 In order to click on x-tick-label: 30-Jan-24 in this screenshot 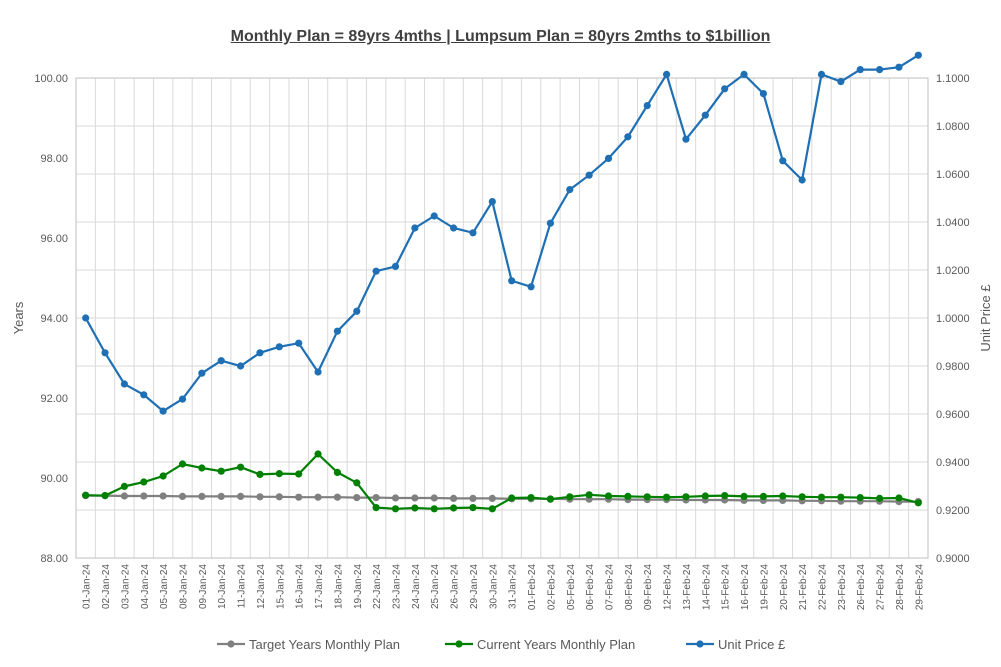, I will do `click(493, 586)`.